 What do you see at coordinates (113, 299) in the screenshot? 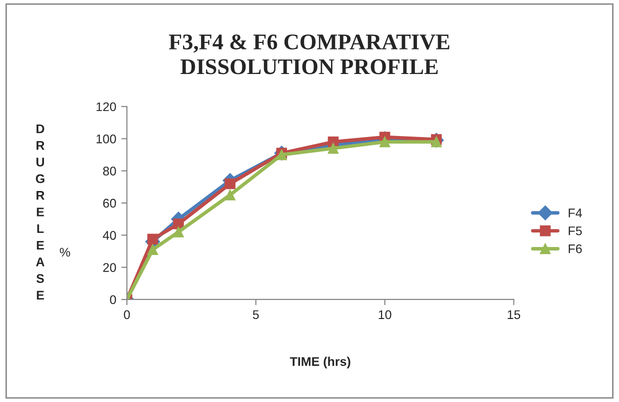
I see `y-tick-label: 0` at bounding box center [113, 299].